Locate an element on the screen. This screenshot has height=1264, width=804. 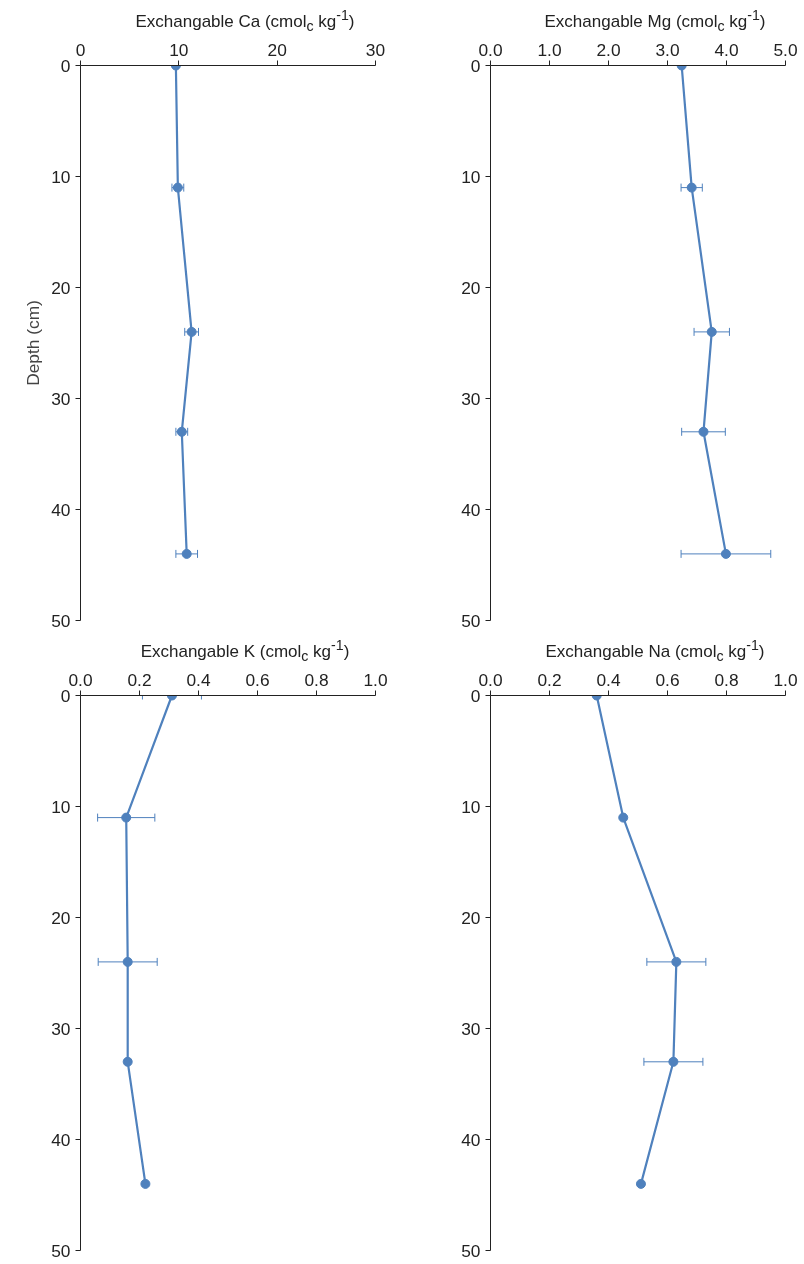
chart-title: Exchangable K (cmol$_{c}$ kg$^{-1}$) is located at coordinates (245, 651).